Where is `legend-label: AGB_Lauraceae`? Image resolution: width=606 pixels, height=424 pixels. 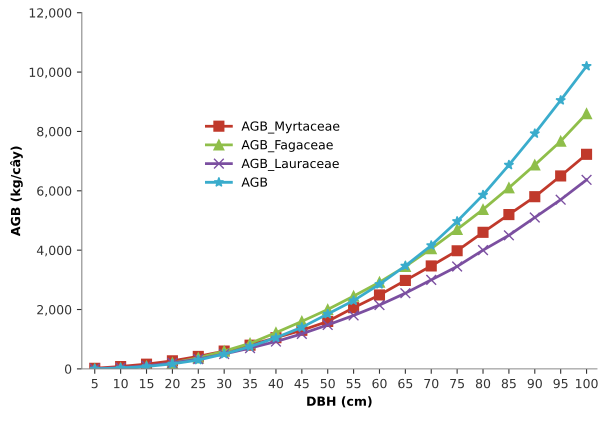
legend-label: AGB_Lauraceae is located at coordinates (290, 164).